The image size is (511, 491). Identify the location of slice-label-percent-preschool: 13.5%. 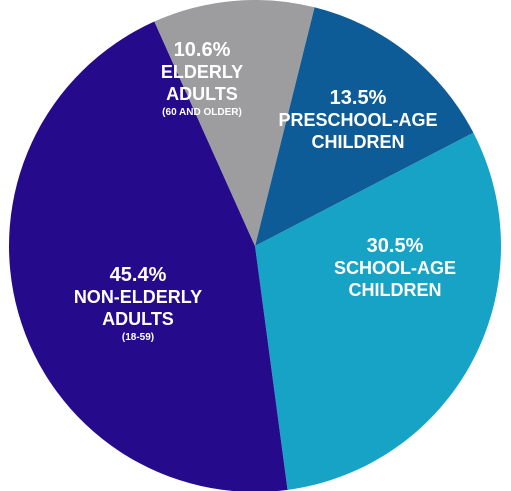
(358, 98).